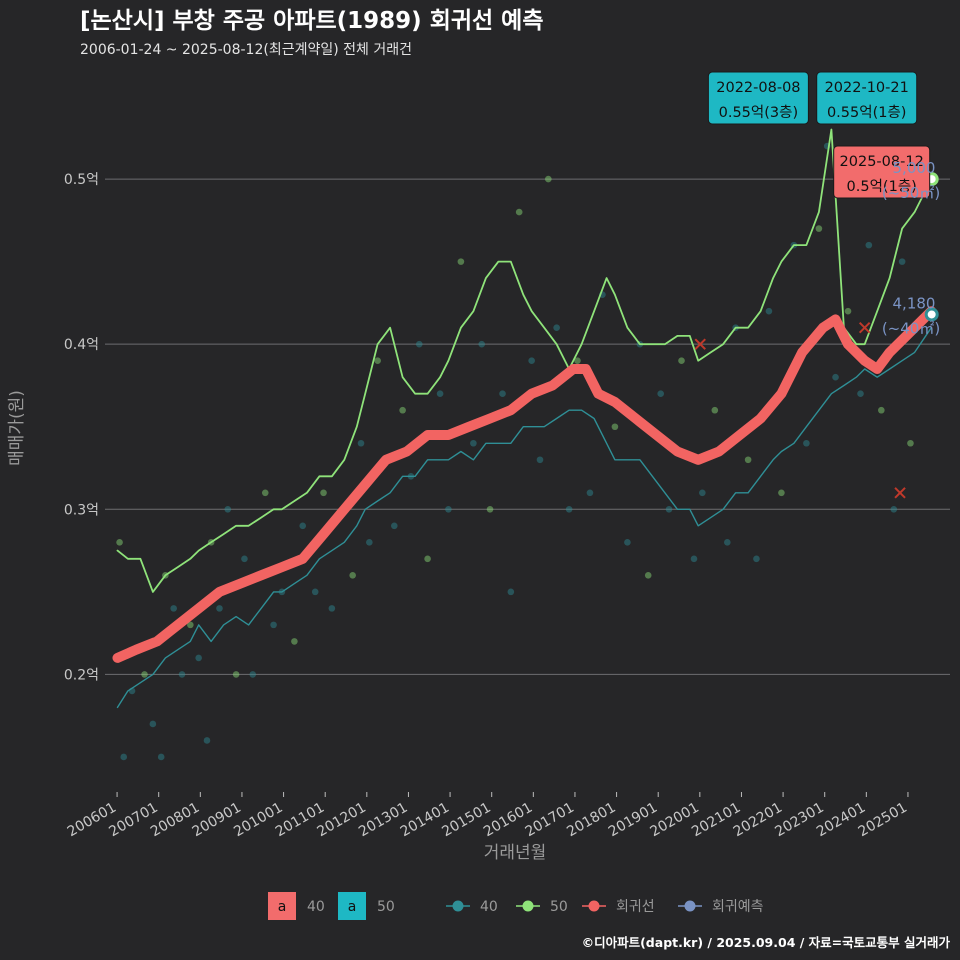 This screenshot has width=960, height=960. What do you see at coordinates (911, 193) in the screenshot?
I see `end-label-area: (~50㎡)` at bounding box center [911, 193].